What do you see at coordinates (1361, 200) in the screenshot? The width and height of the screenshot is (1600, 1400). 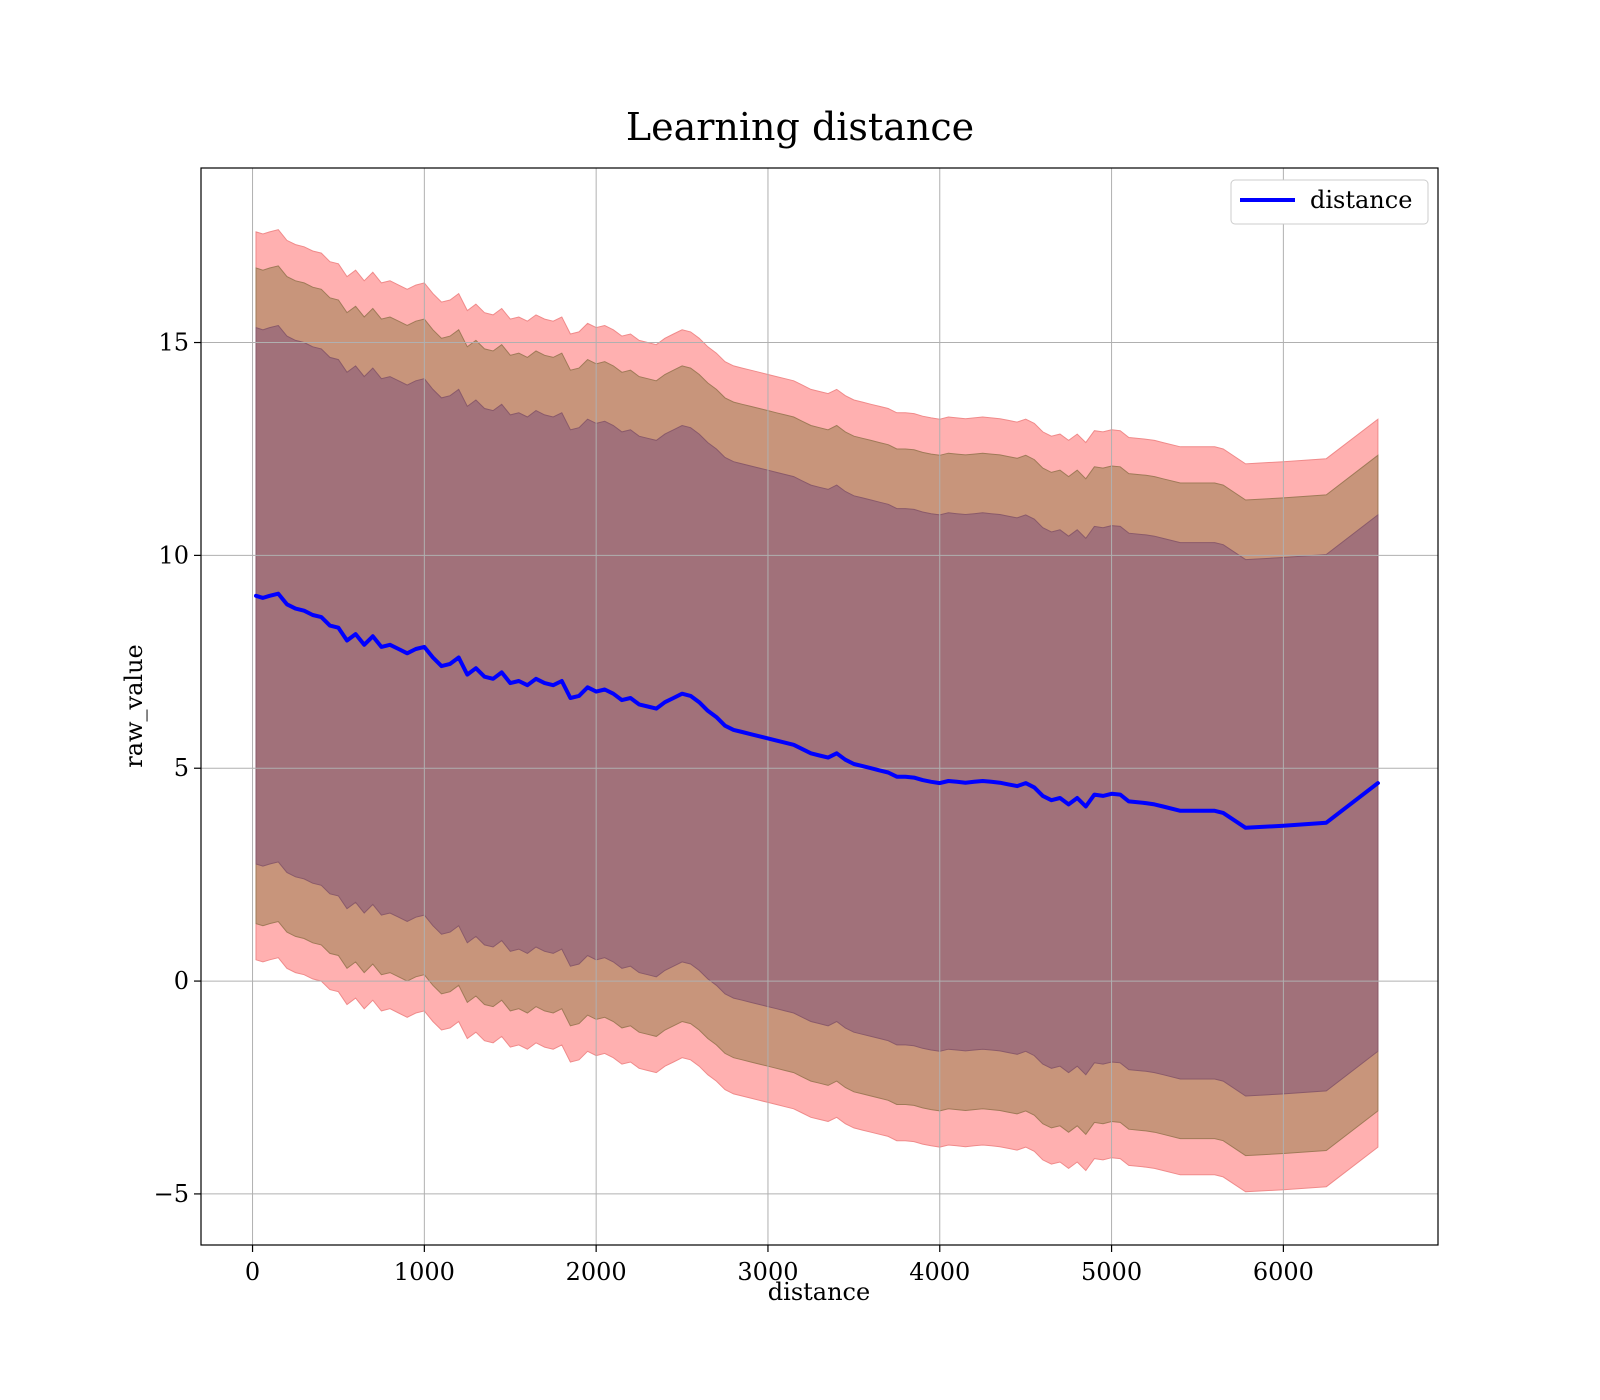 I see `legend-label-distance: distance` at bounding box center [1361, 200].